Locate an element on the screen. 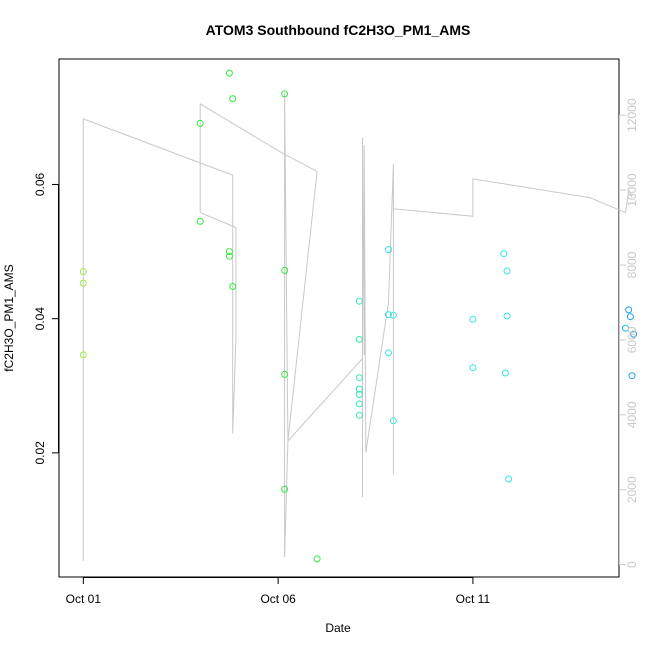 The height and width of the screenshot is (650, 650). x-axis: Oct 01 Oct 06 Oct 11 is located at coordinates (278, 591).